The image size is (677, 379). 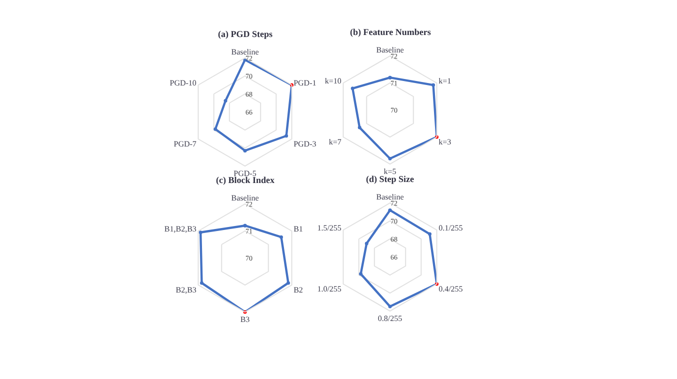 What do you see at coordinates (329, 289) in the screenshot?
I see `spoke-label: 1.0/255` at bounding box center [329, 289].